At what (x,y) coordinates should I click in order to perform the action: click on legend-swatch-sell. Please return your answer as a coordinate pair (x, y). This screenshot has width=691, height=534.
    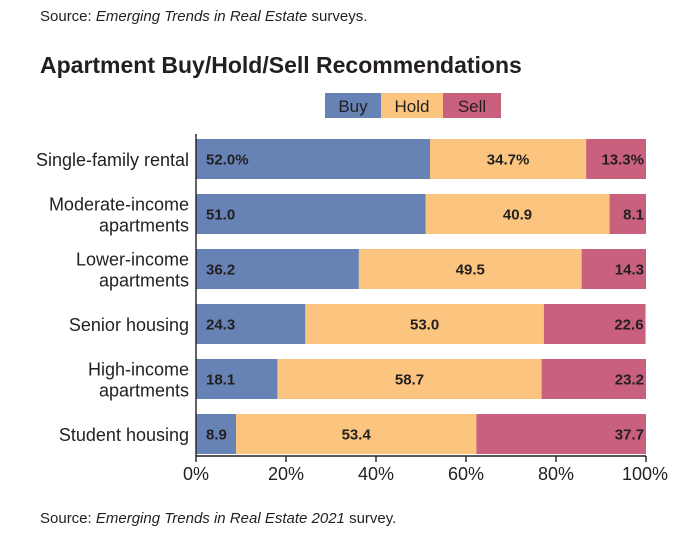
    Looking at the image, I should click on (472, 105).